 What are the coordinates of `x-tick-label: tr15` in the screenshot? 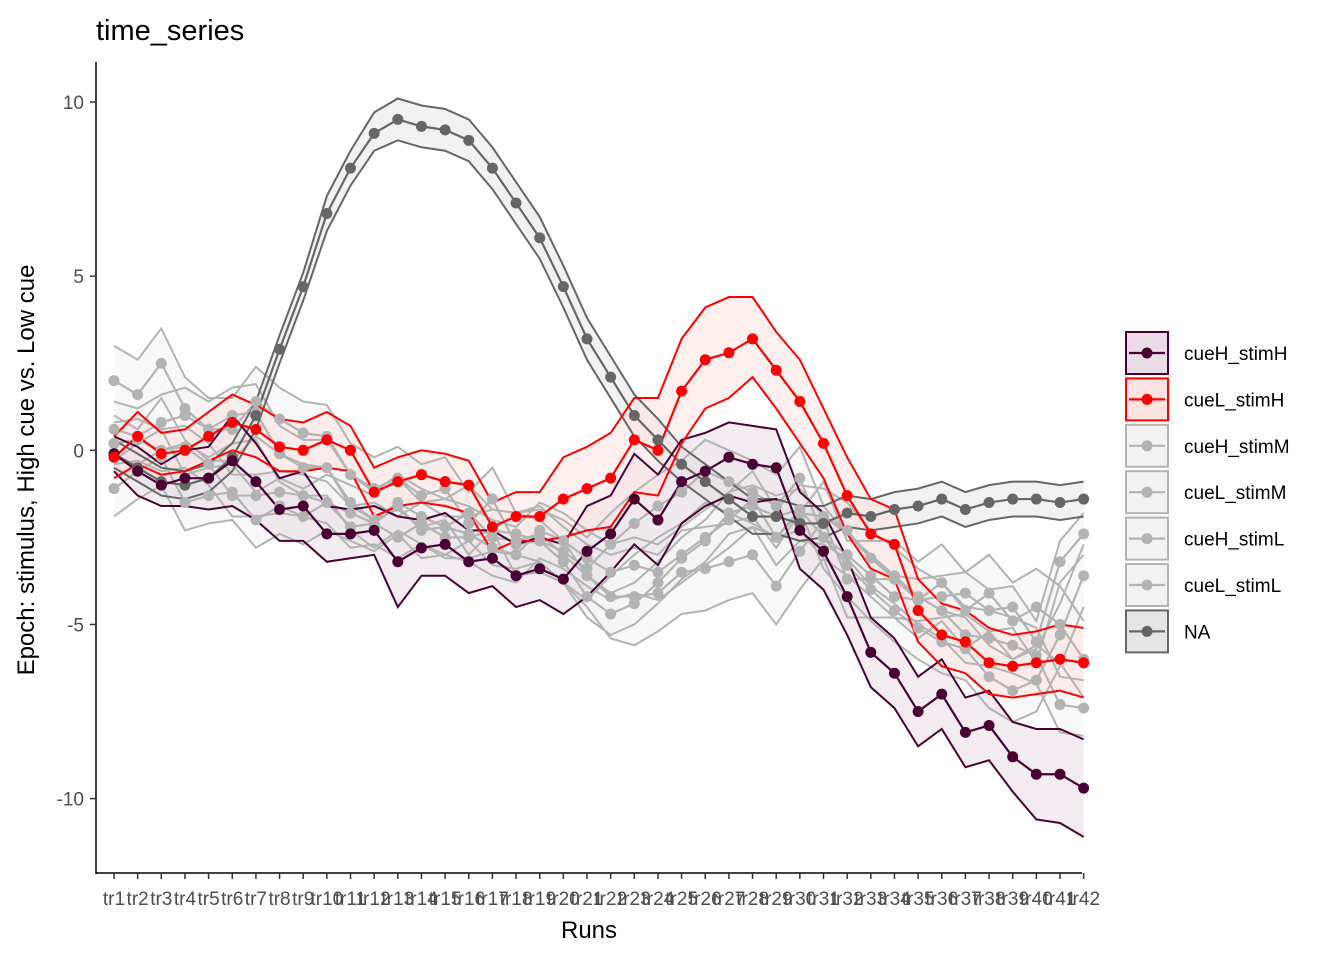 It's located at (445, 899).